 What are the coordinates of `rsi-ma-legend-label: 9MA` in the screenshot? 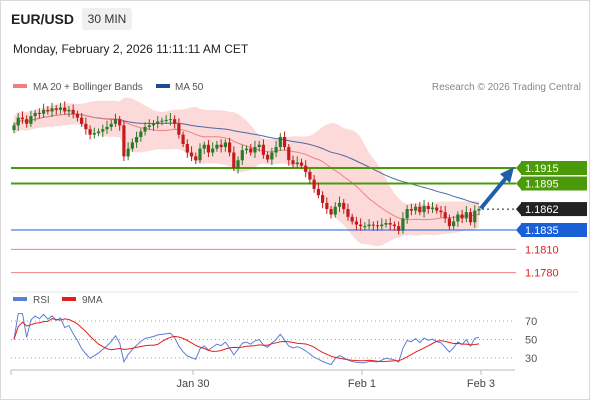 It's located at (92, 300).